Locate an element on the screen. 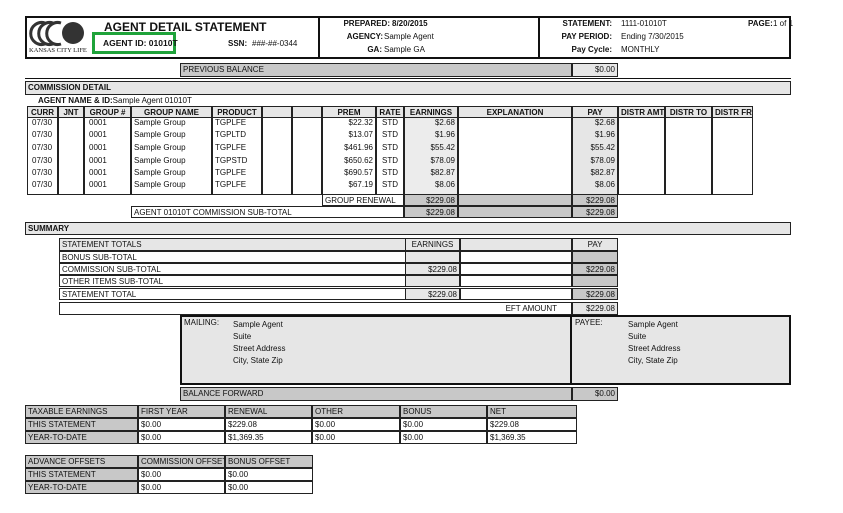 The image size is (843, 513). mailing-box is located at coordinates (485, 350).